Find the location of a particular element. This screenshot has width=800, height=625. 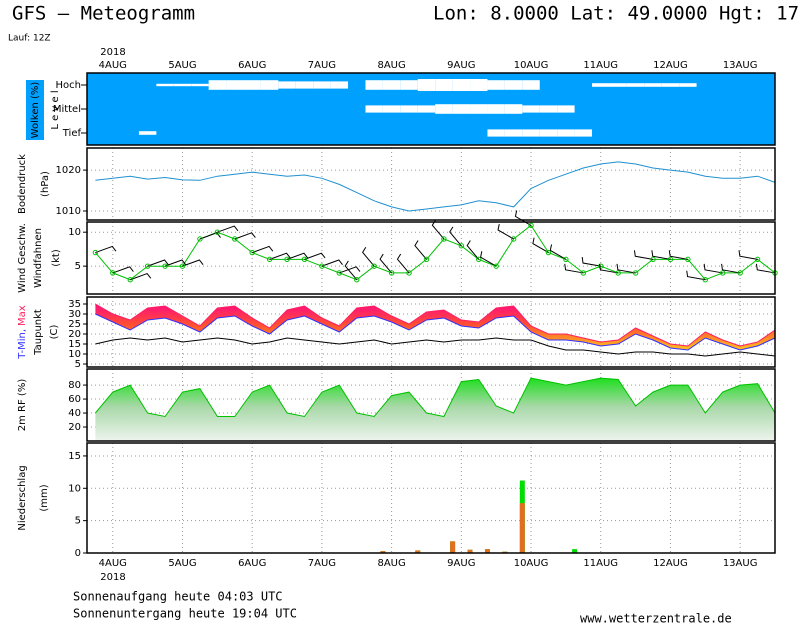

humidity-line is located at coordinates (435, 397).